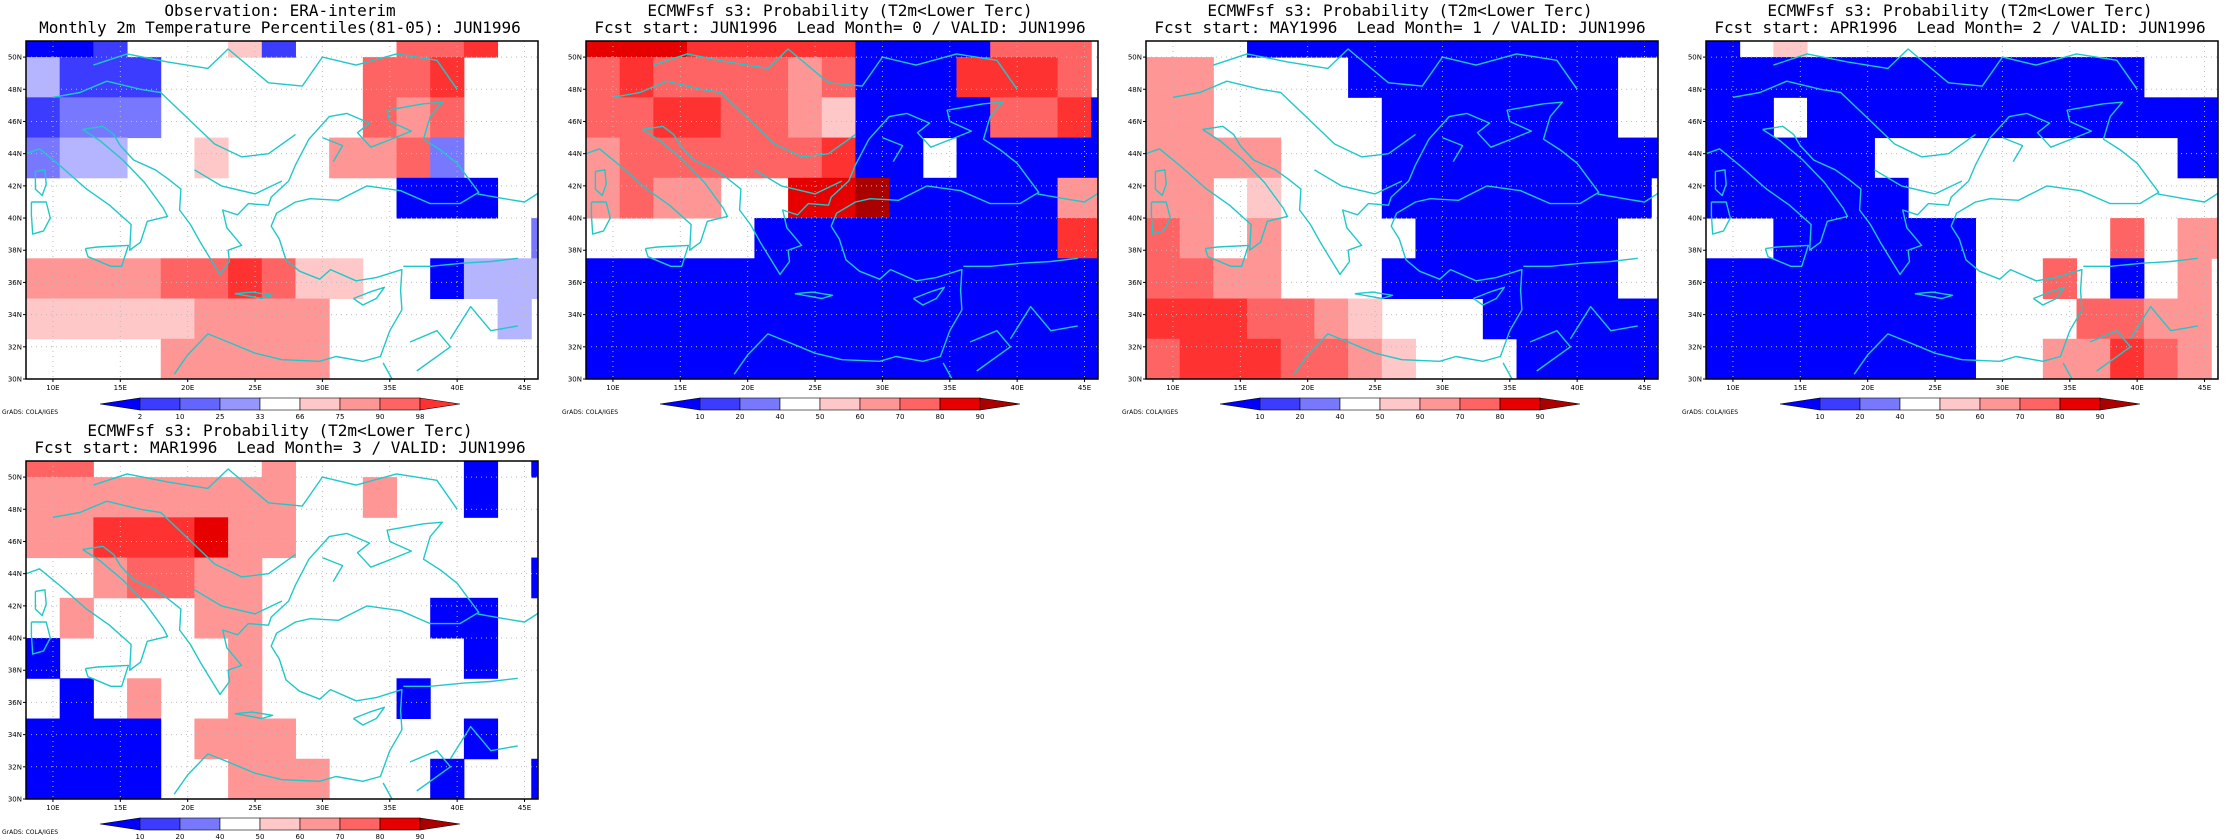  What do you see at coordinates (1260, 416) in the screenshot?
I see `colorbar-label: 10` at bounding box center [1260, 416].